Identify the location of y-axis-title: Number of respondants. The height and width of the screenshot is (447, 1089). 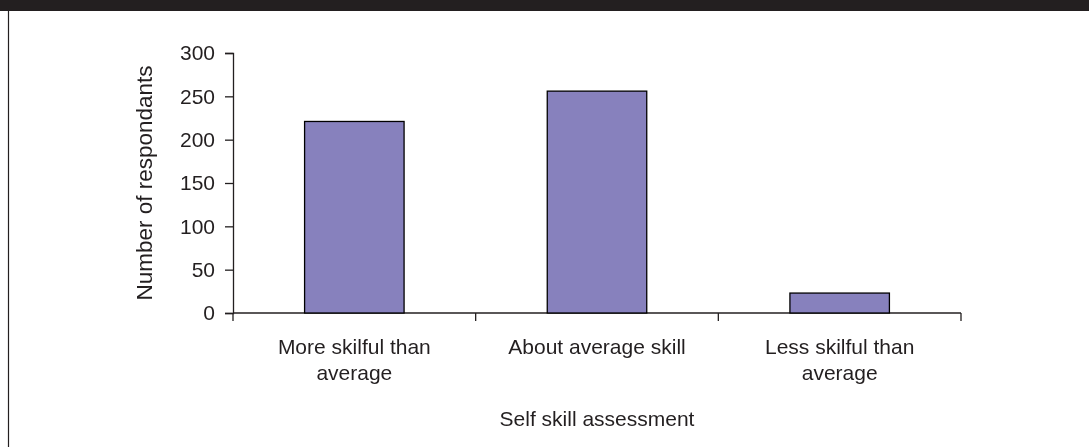
(144, 183).